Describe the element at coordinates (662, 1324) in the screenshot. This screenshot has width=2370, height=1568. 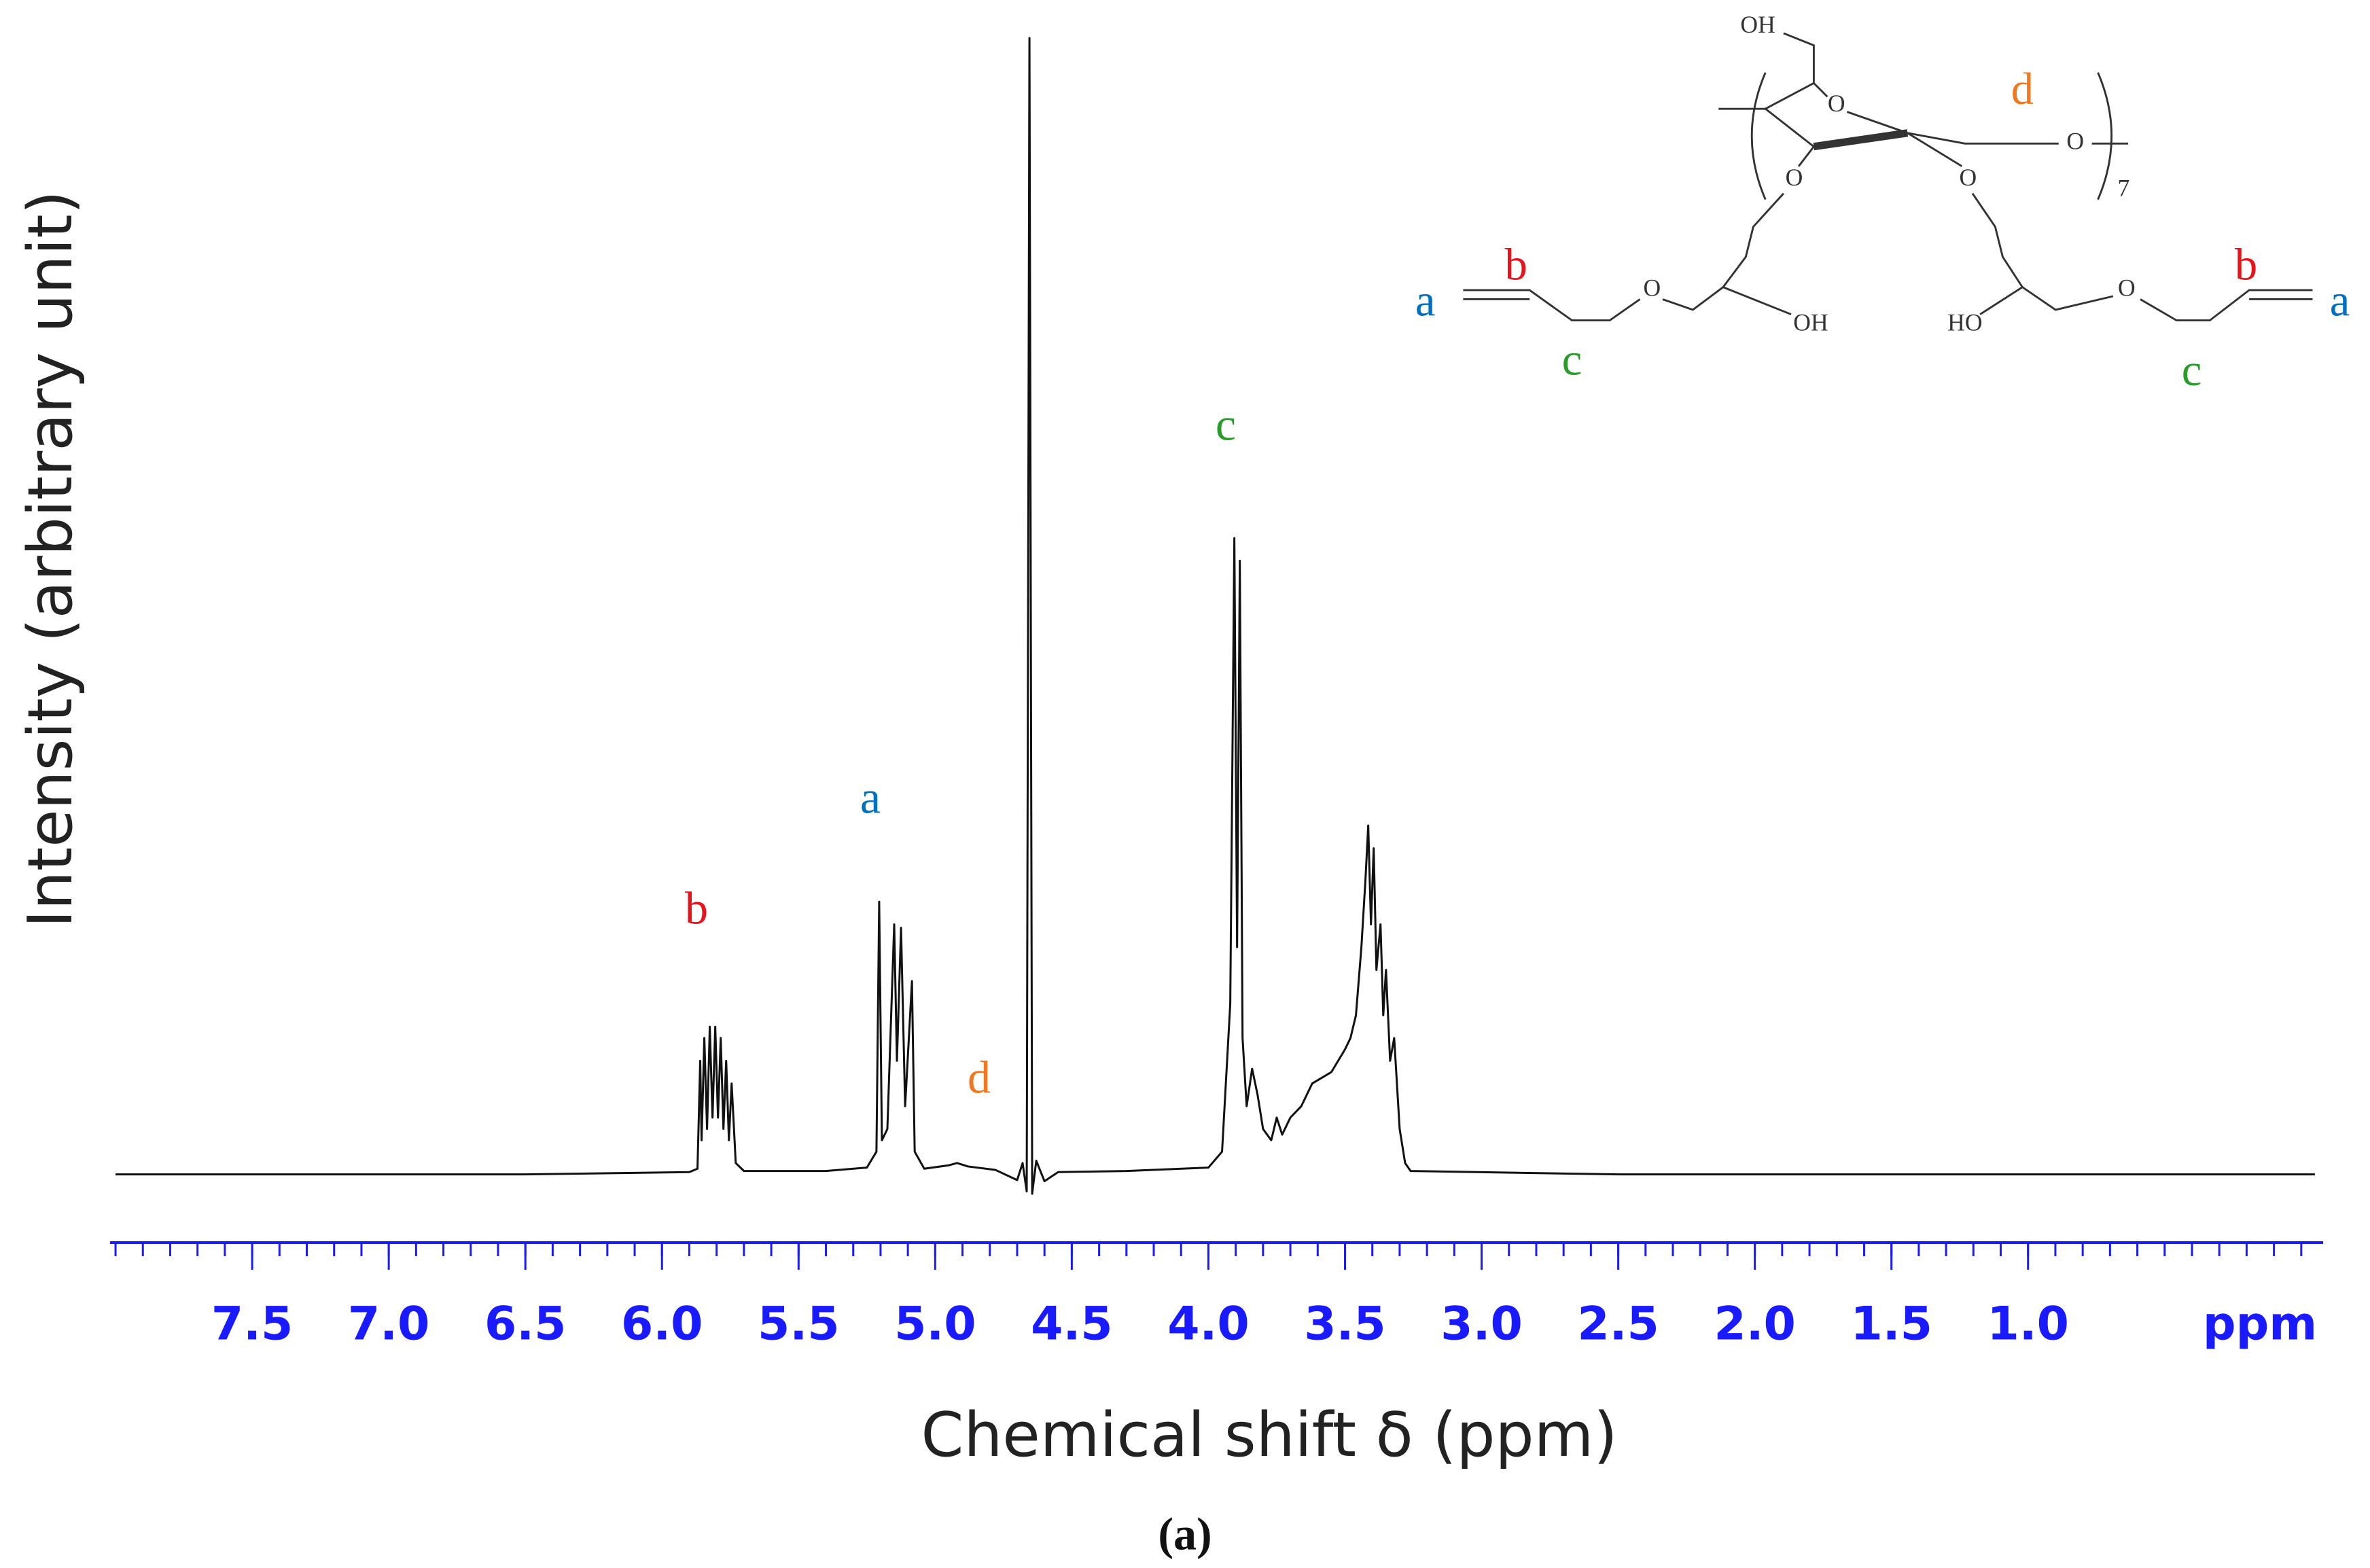
I see `x-tick-label: 6.0` at that location.